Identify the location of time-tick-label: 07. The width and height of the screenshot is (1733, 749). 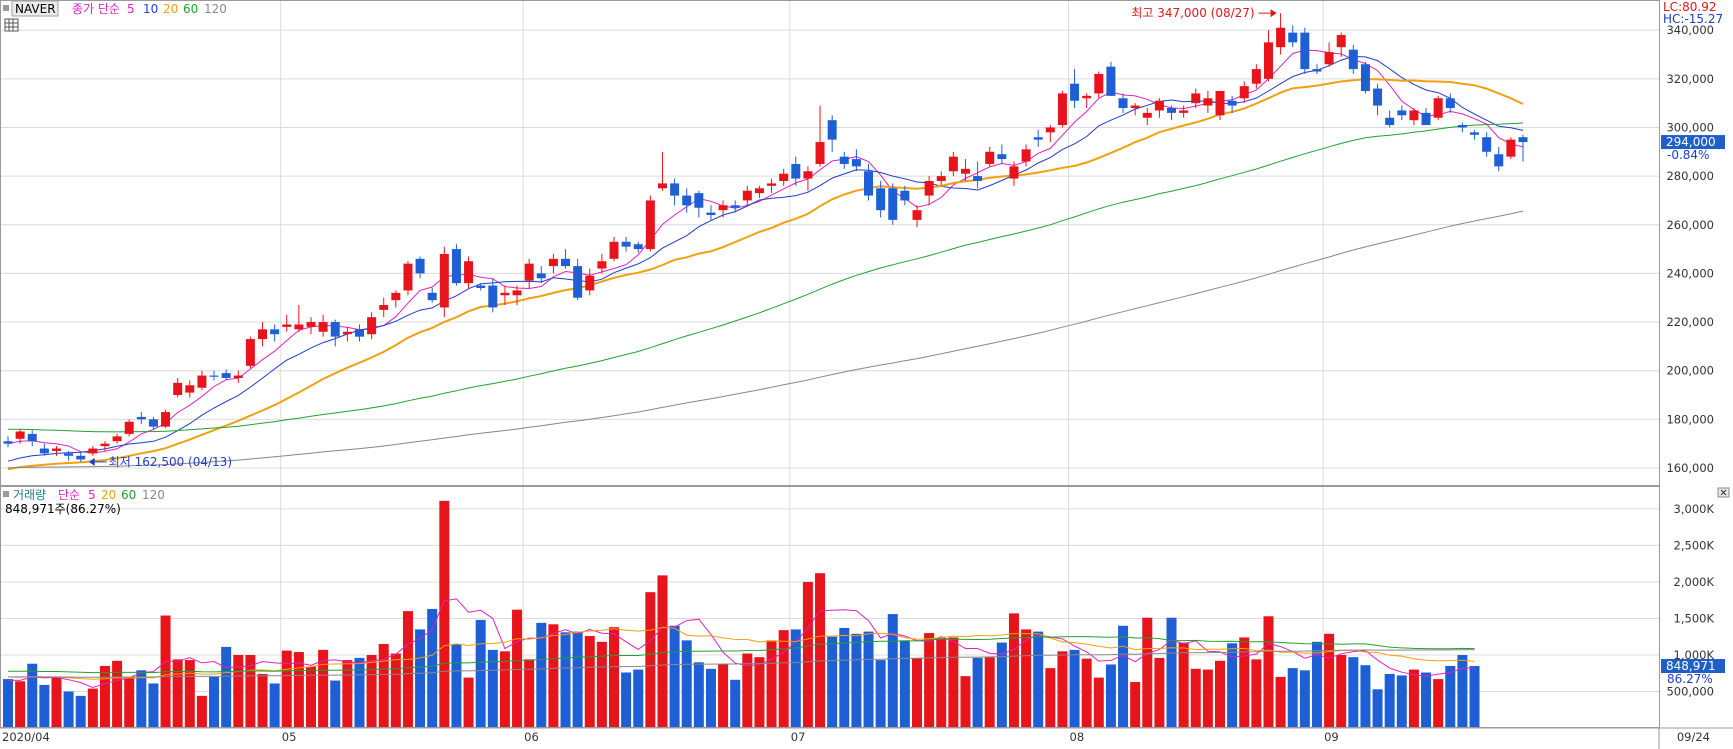
(798, 737).